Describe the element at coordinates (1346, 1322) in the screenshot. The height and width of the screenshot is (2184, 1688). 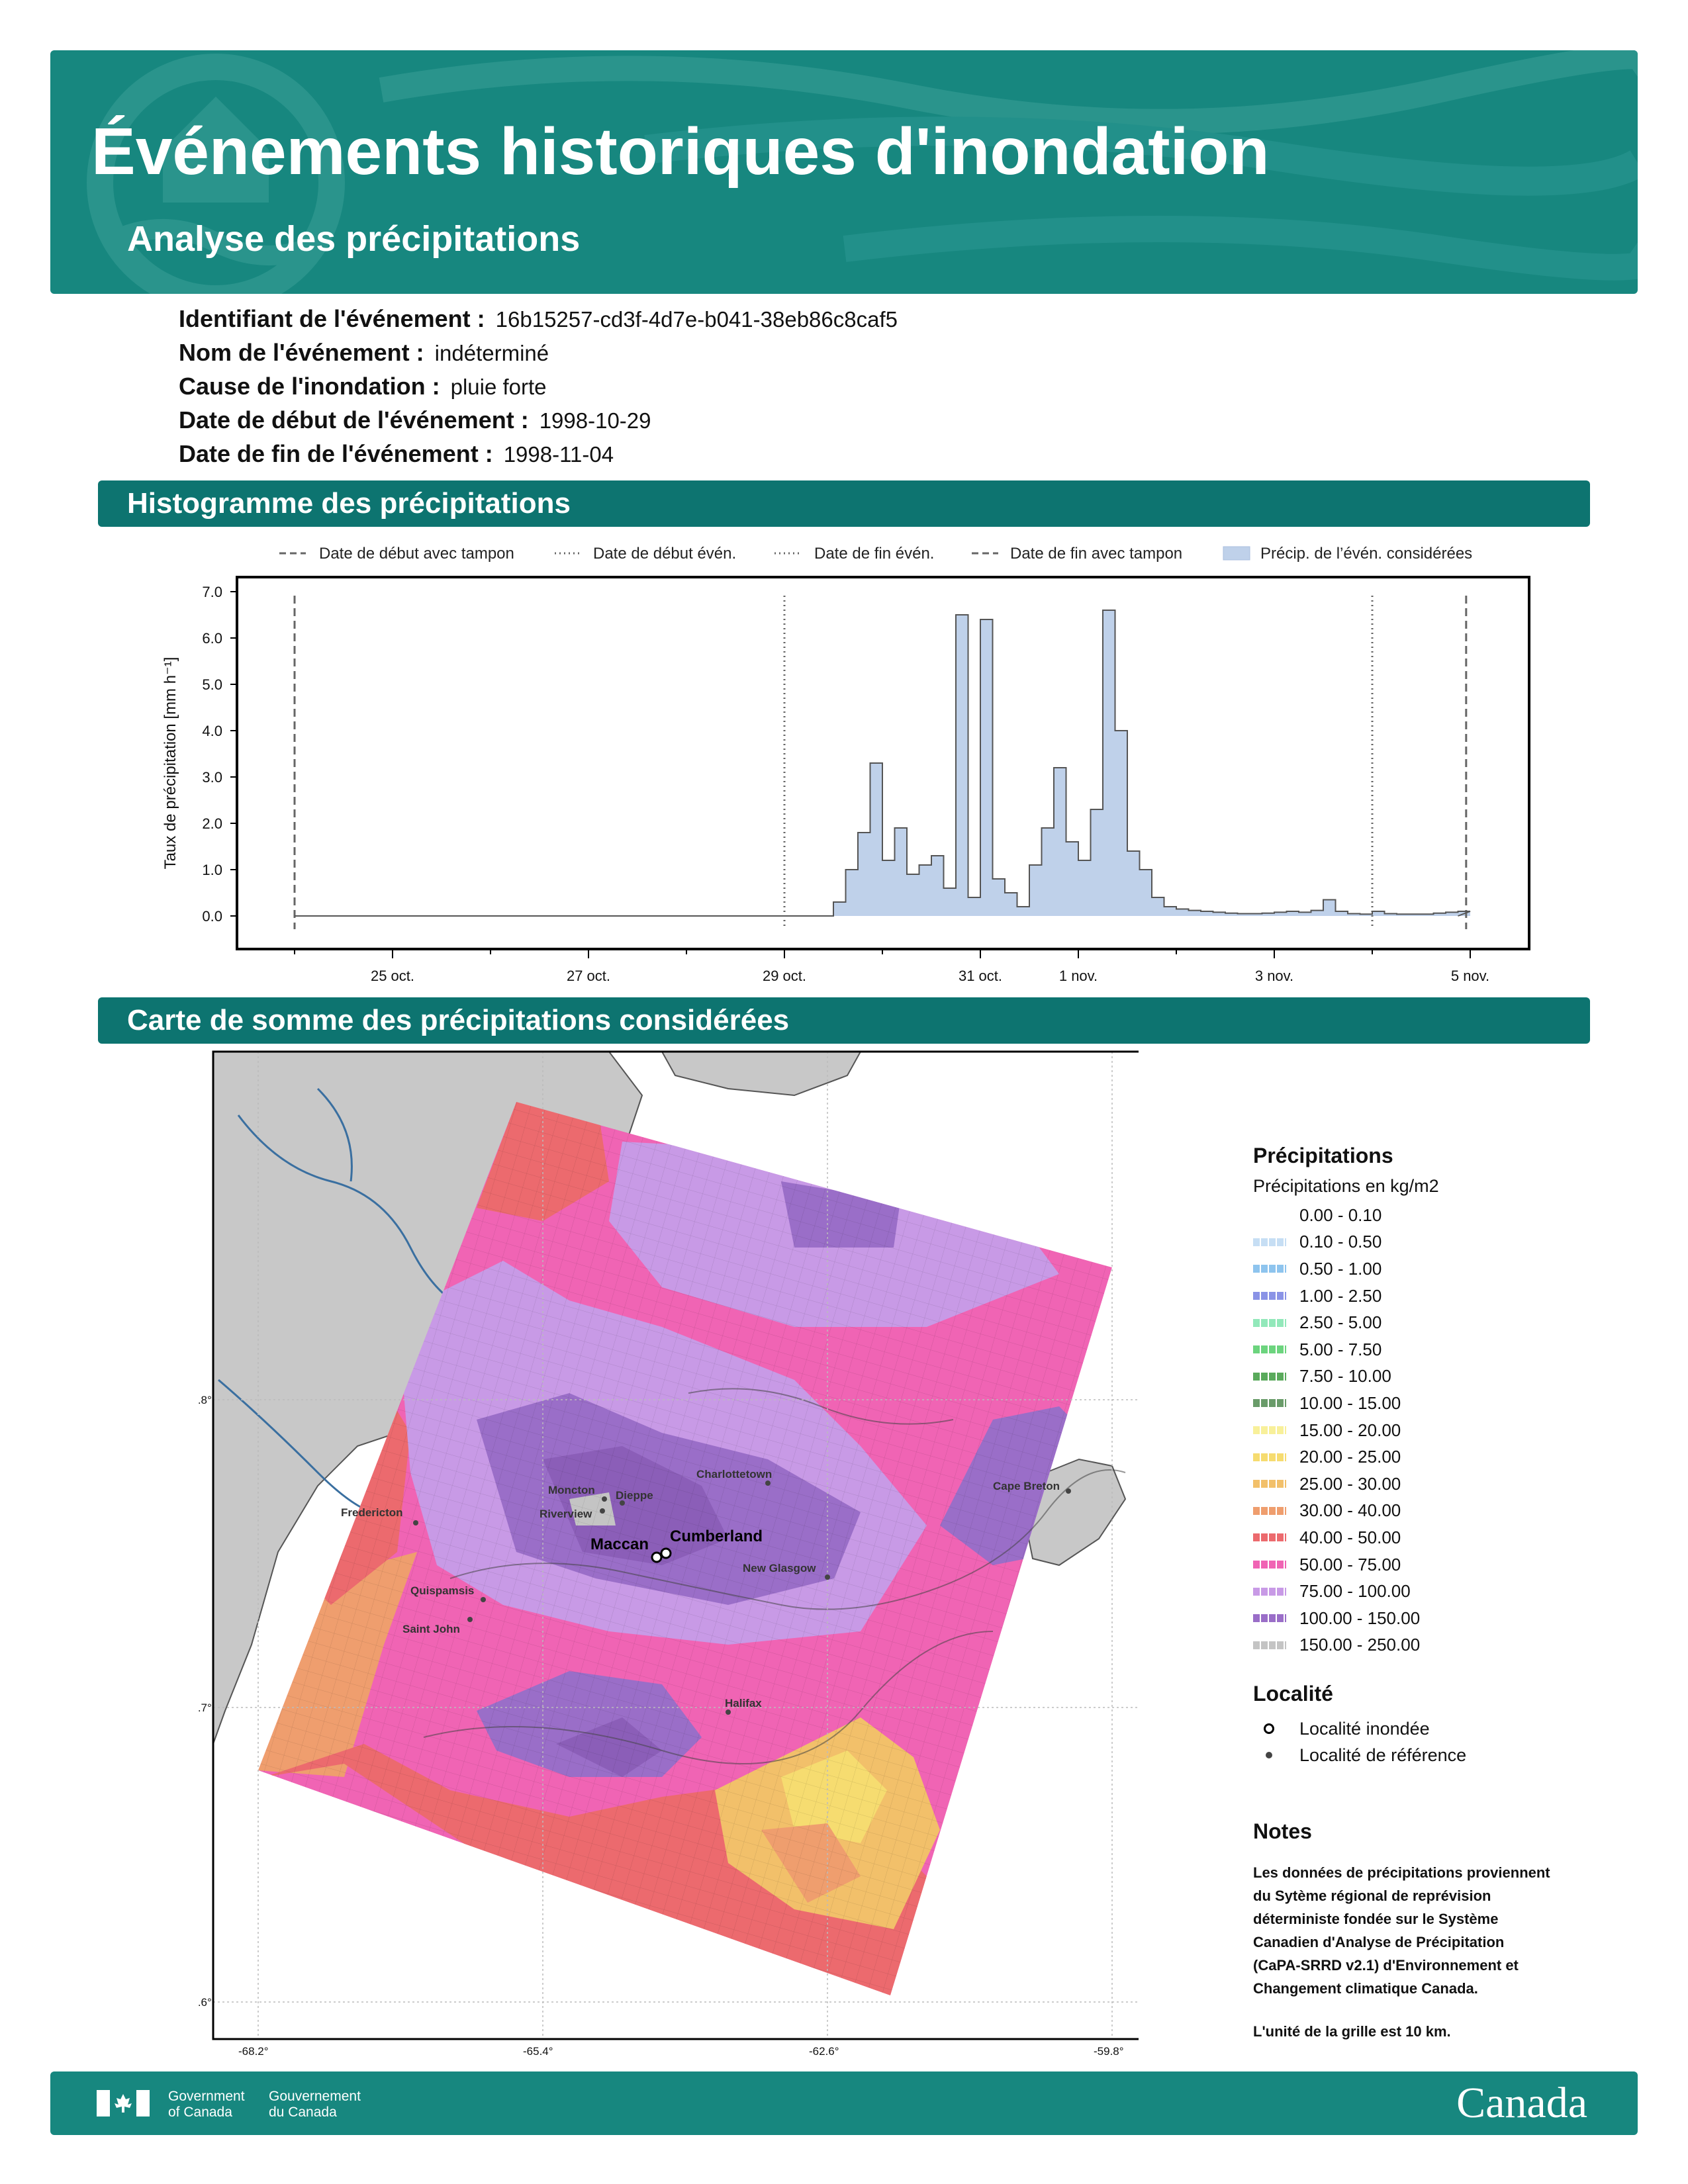
I see `legend-class-row: 2.50 - 5.00` at that location.